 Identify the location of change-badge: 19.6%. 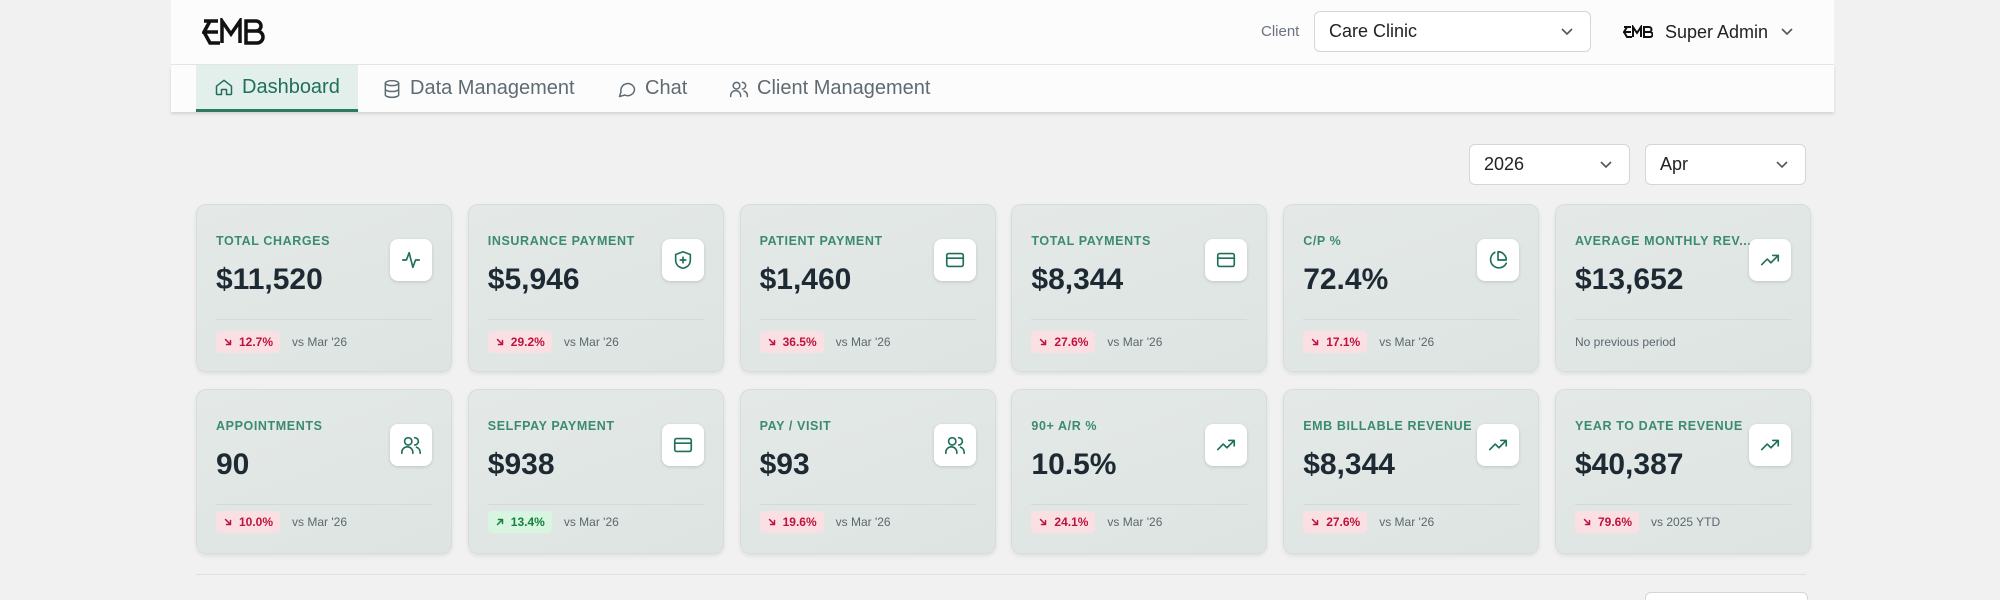
(791, 522).